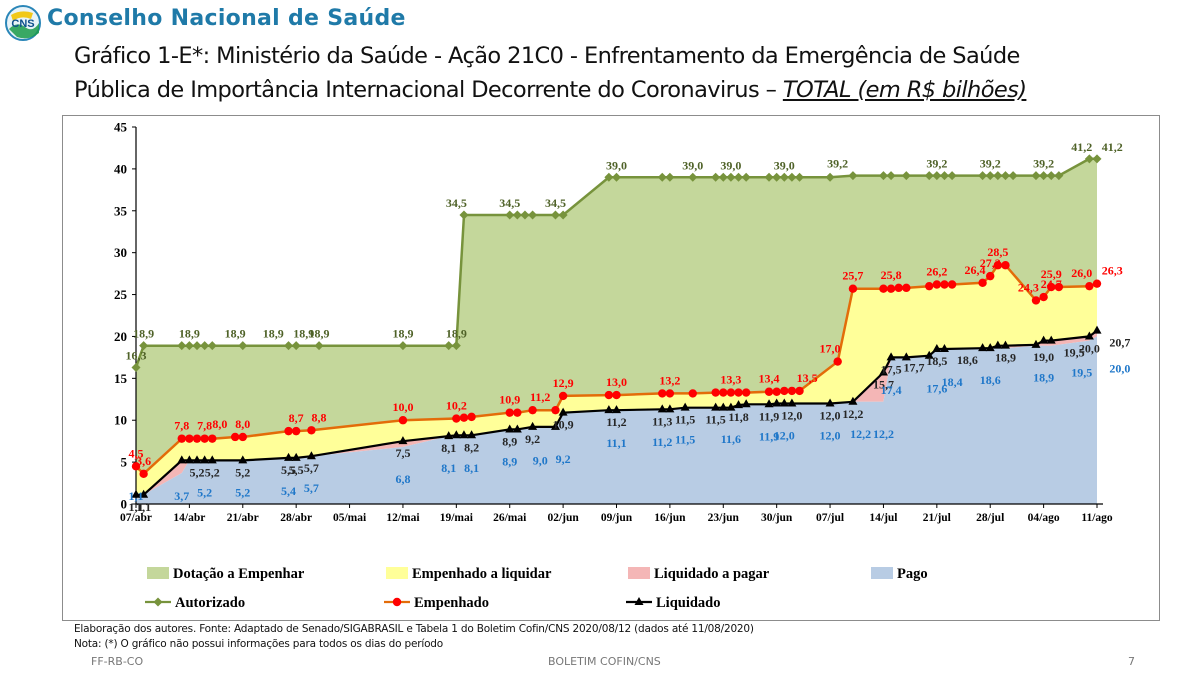  I want to click on data-label-empenhado: 24,7, so click(1051, 284).